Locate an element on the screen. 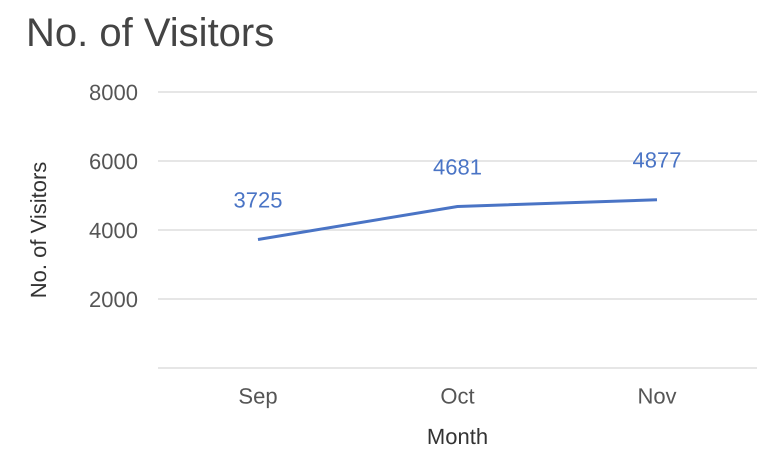 The height and width of the screenshot is (469, 775). chart-title: No. of Visitors is located at coordinates (150, 33).